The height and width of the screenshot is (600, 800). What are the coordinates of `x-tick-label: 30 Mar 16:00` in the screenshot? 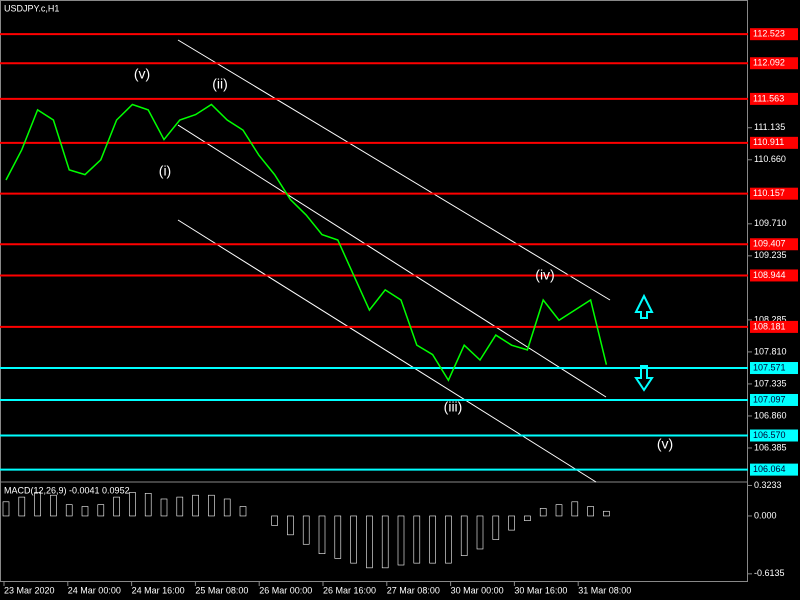 It's located at (540, 590).